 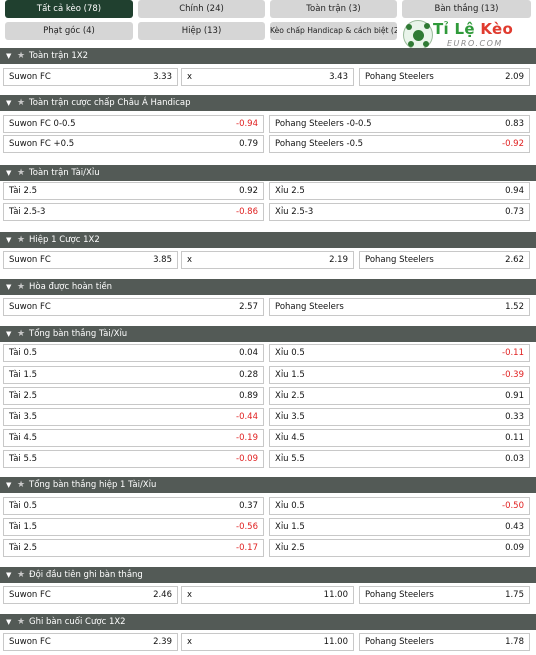 What do you see at coordinates (133, 506) in the screenshot?
I see `odds-button: Tài 0.5 0.37` at bounding box center [133, 506].